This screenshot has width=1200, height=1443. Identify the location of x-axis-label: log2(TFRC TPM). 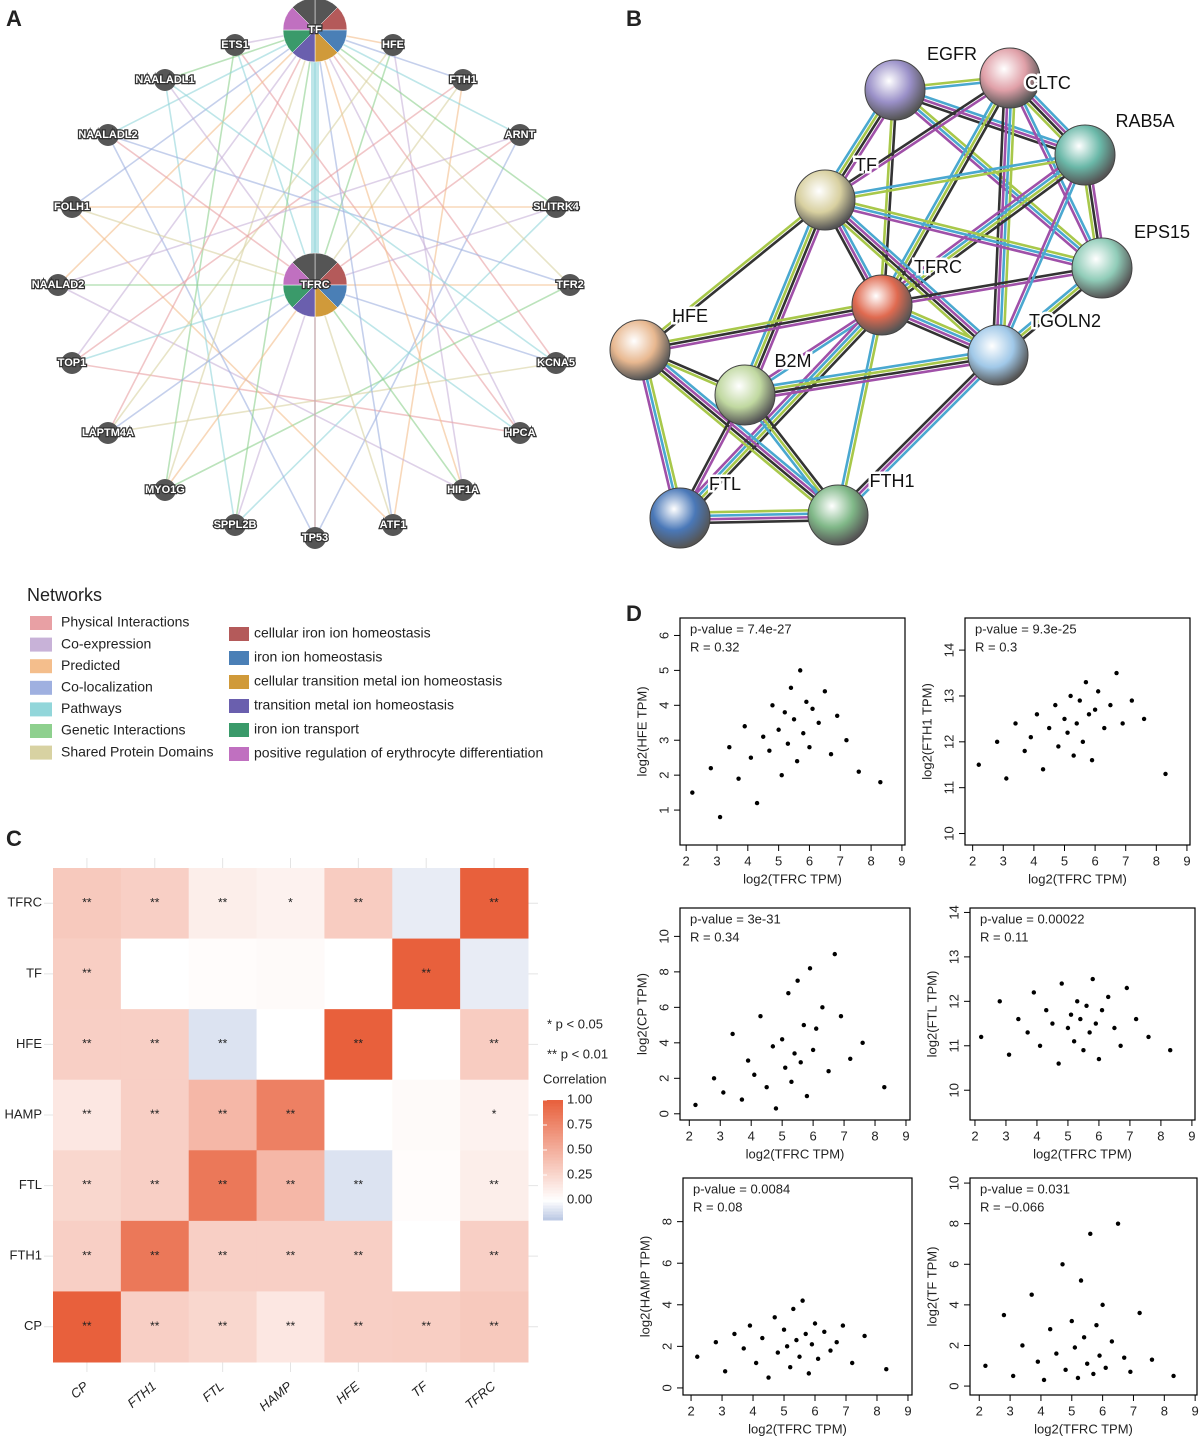
(797, 1428).